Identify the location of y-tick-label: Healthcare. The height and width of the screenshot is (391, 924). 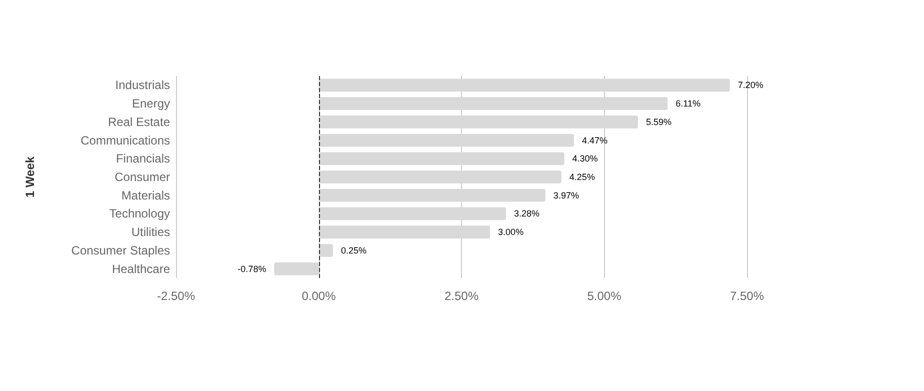
(141, 269).